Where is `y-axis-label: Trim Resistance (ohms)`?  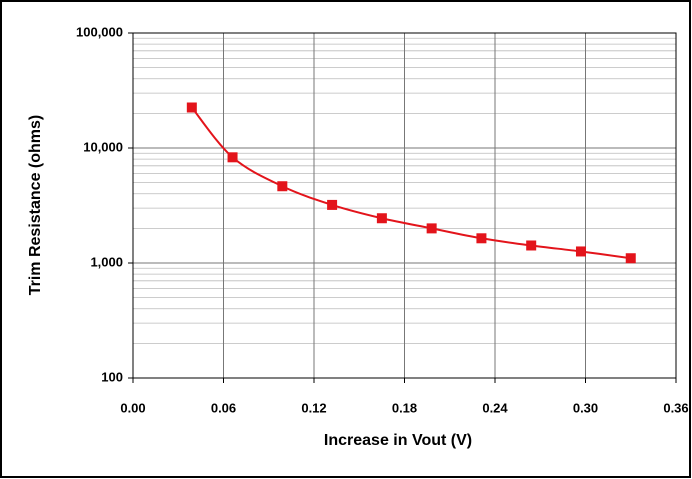
y-axis-label: Trim Resistance (ohms) is located at coordinates (35, 205).